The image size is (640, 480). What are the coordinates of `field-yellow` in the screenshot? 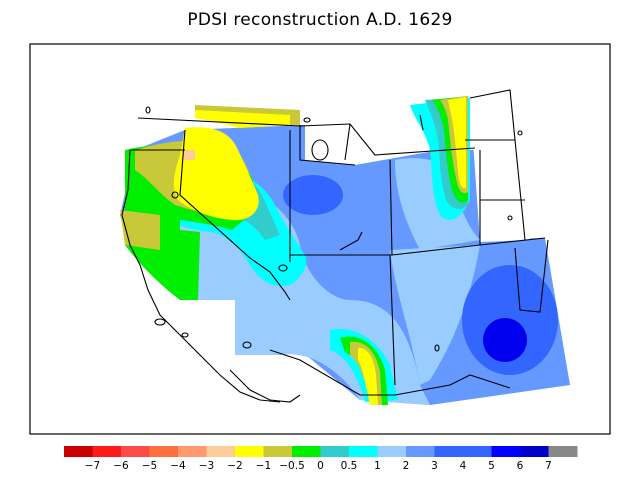 It's located at (216, 174).